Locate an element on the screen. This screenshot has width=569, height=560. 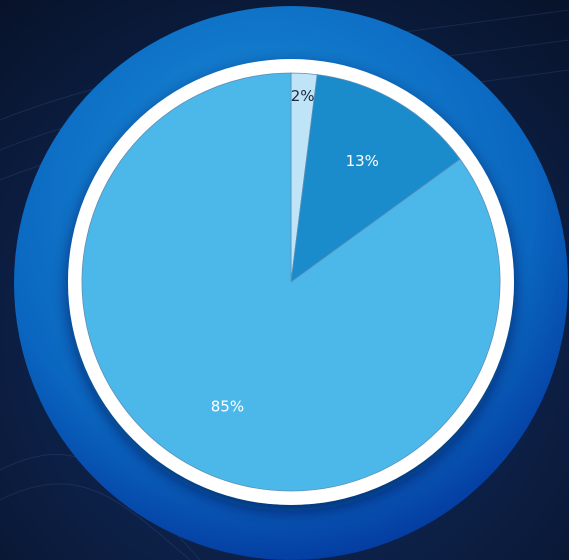
slice-label: 2% is located at coordinates (303, 96).